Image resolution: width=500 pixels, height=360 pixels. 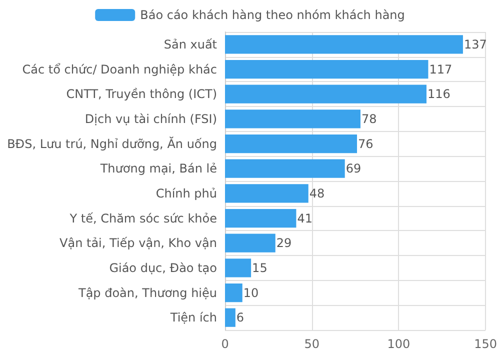 What do you see at coordinates (193, 317) in the screenshot?
I see `y-tick-label: Tiện ích` at bounding box center [193, 317].